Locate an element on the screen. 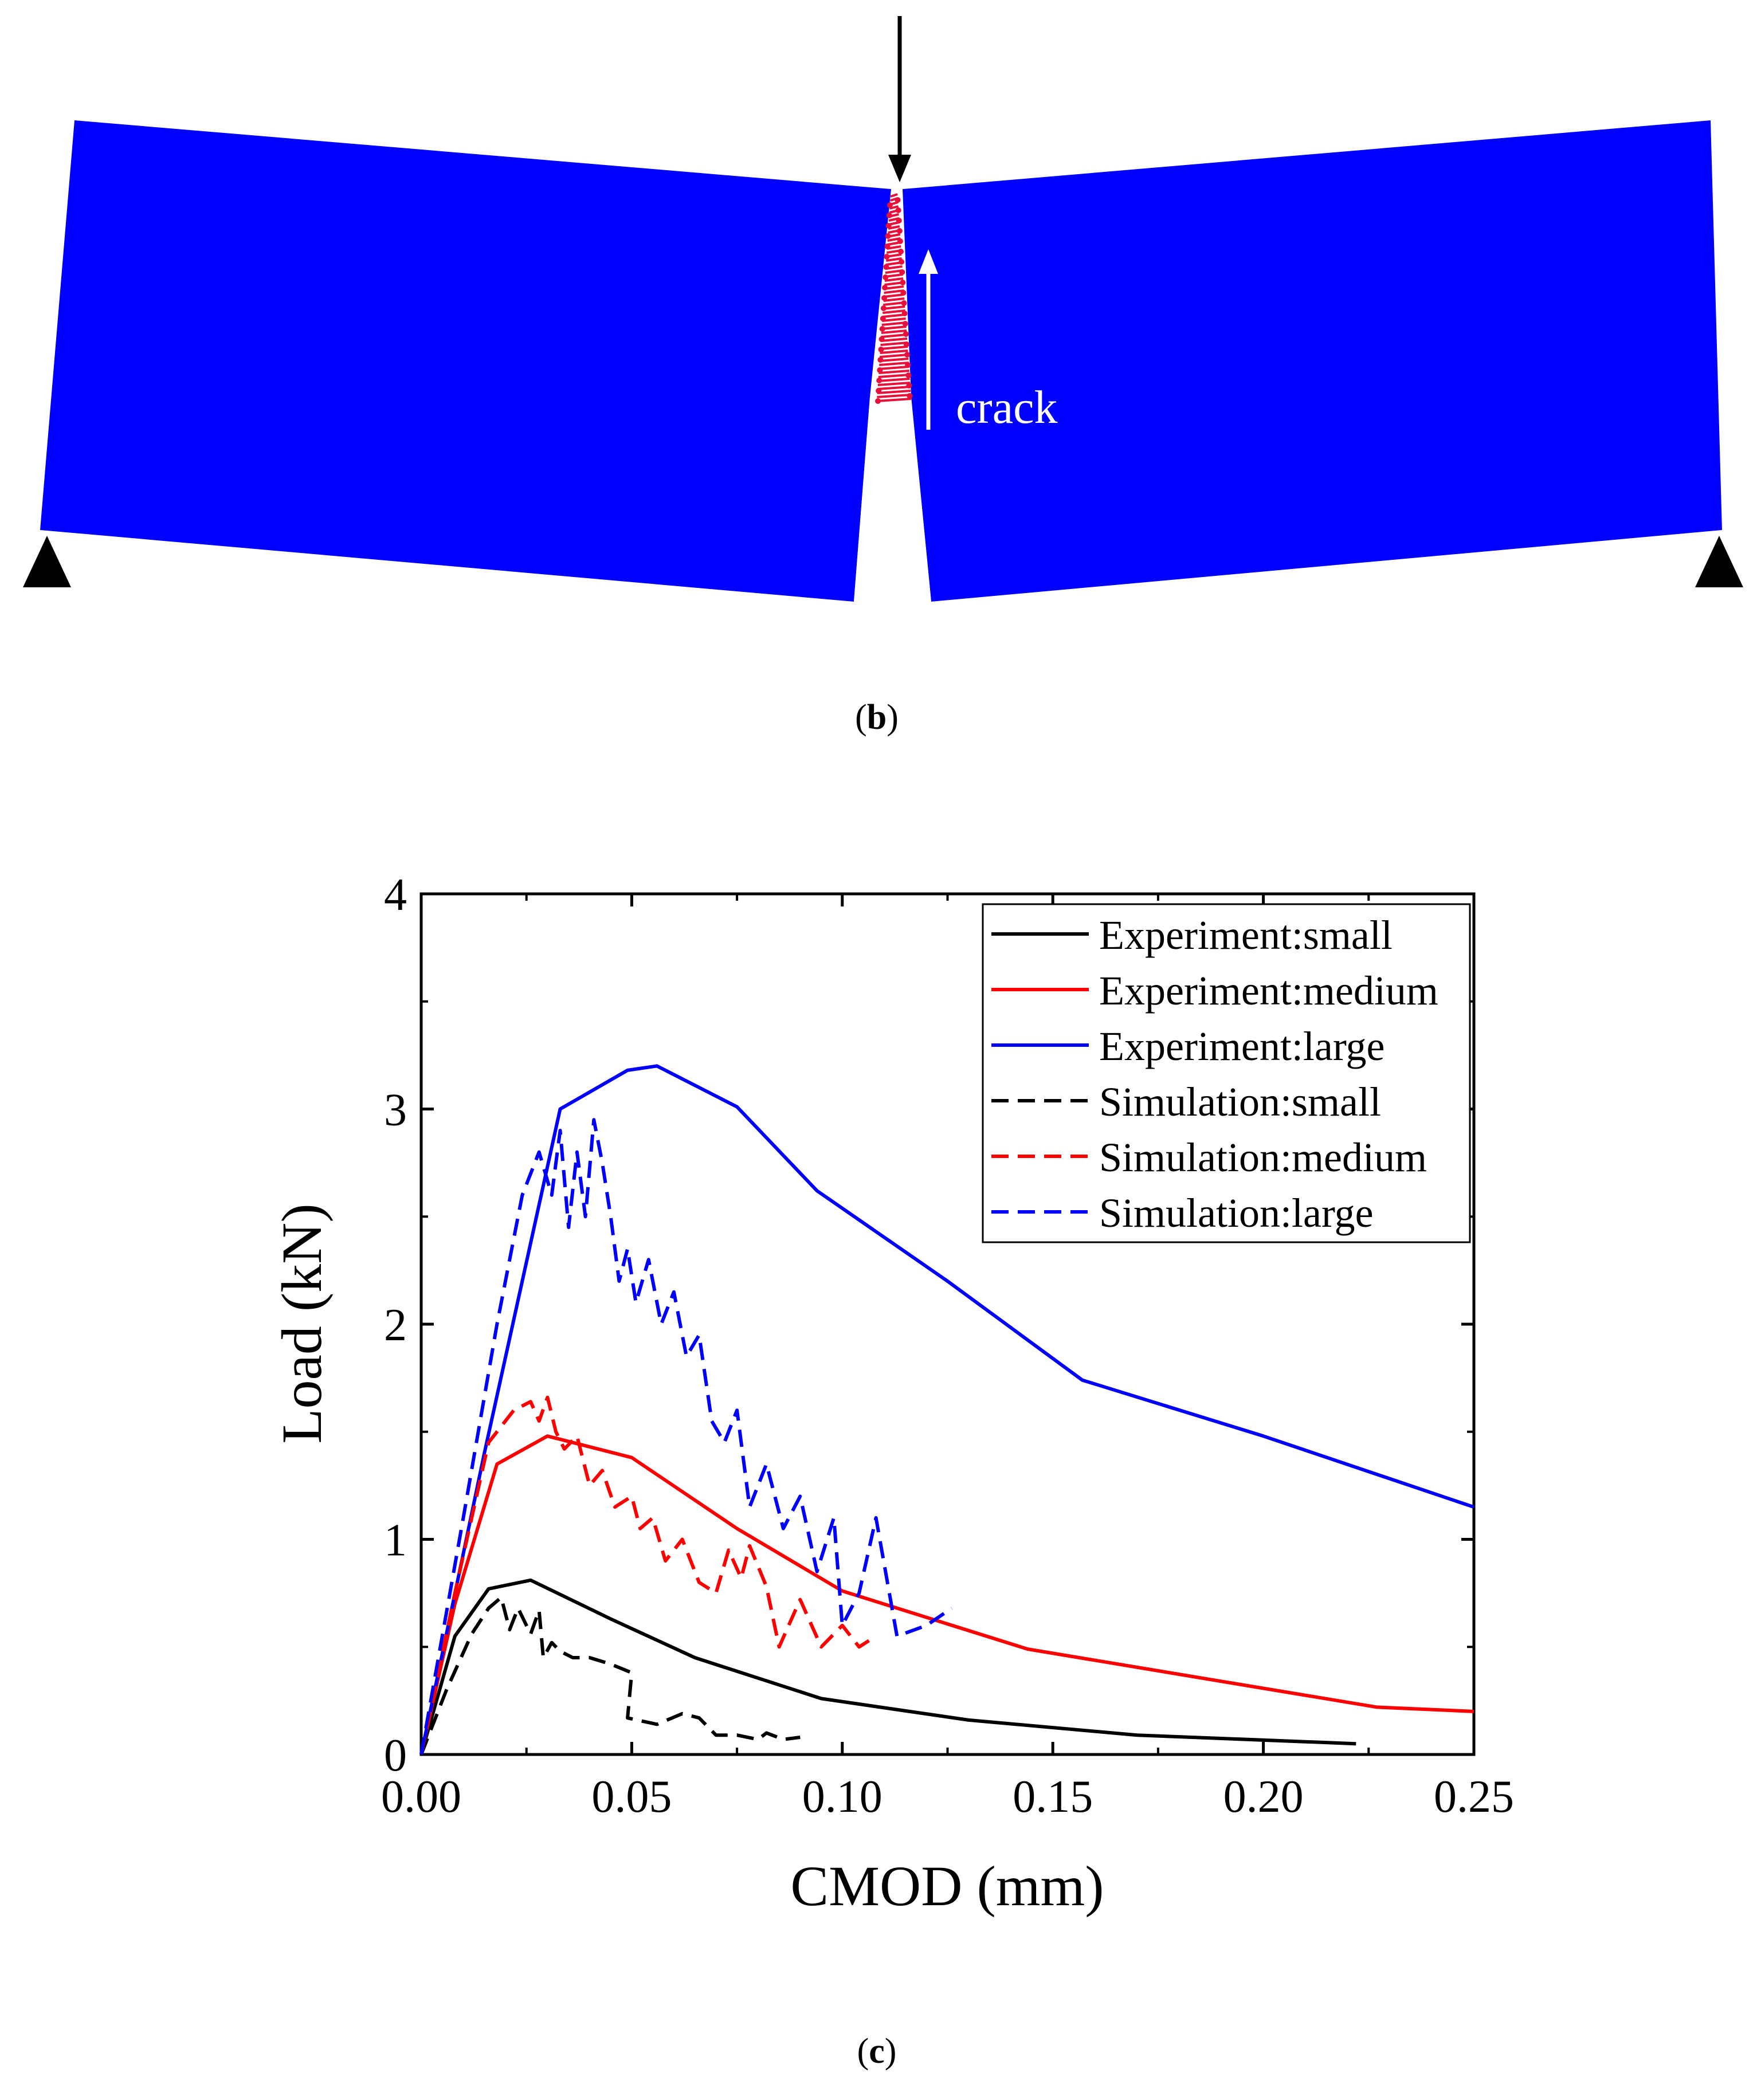 Image resolution: width=1761 pixels, height=2100 pixels. y-axis-label: Load (kN) is located at coordinates (302, 1323).